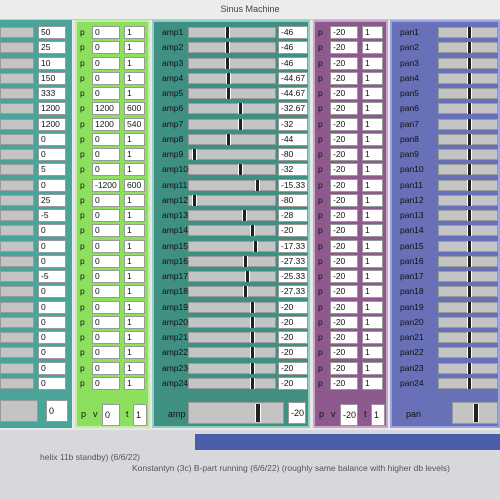 The width and height of the screenshot is (500, 500). Describe the element at coordinates (293, 63) in the screenshot. I see `amp-value-field: -46` at that location.